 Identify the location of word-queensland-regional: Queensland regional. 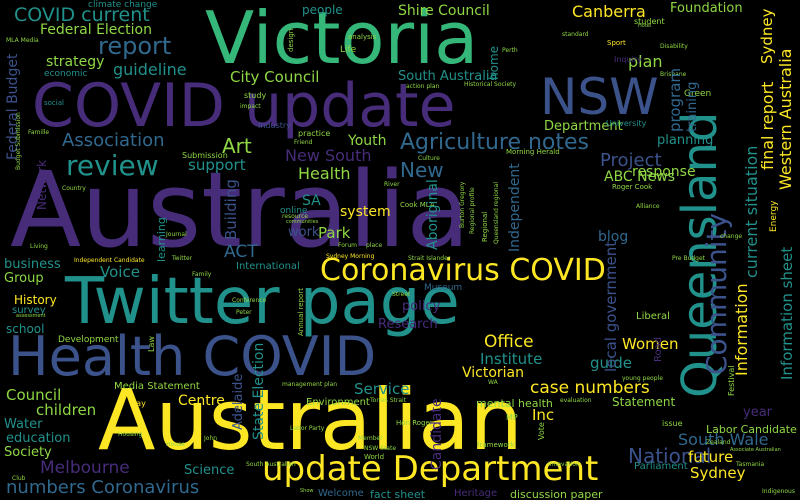
(496, 212).